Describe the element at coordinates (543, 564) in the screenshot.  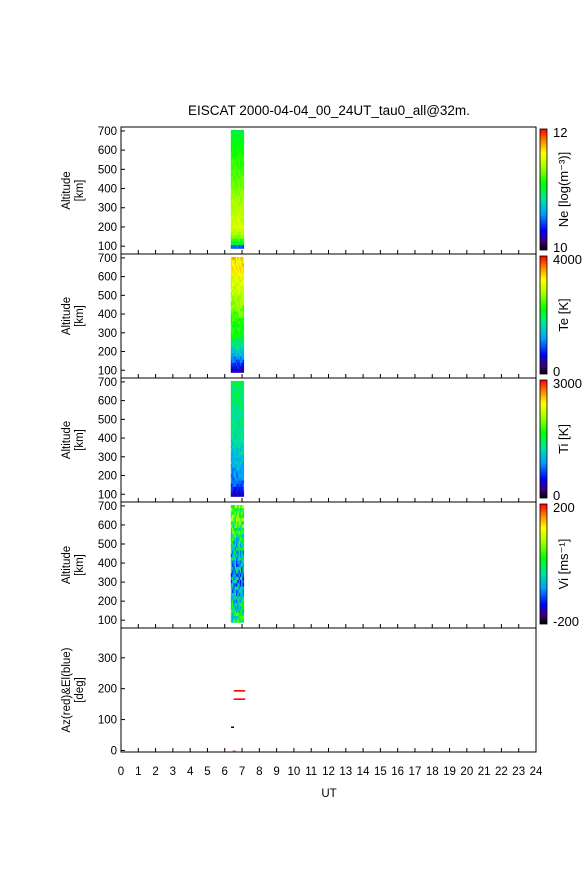
I see `colorbar` at that location.